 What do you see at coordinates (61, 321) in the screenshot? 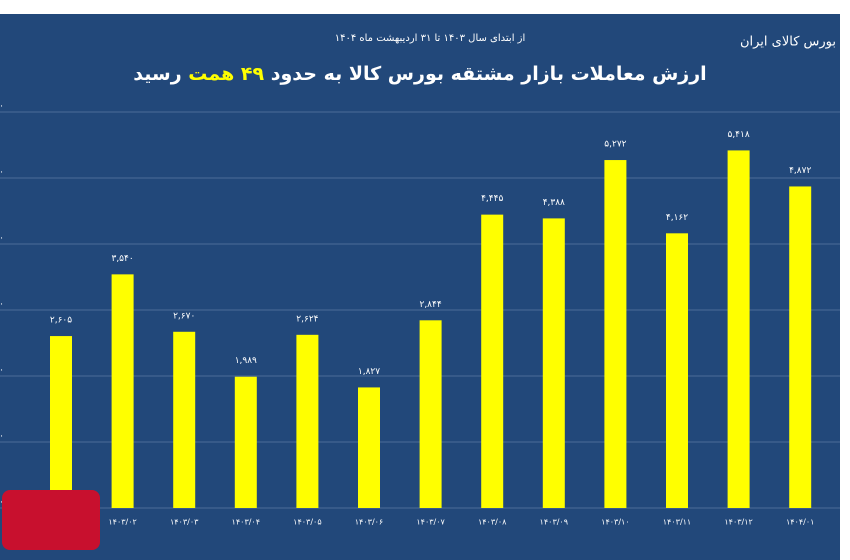
I see `value-label: ۲,۶۰۵` at bounding box center [61, 321].